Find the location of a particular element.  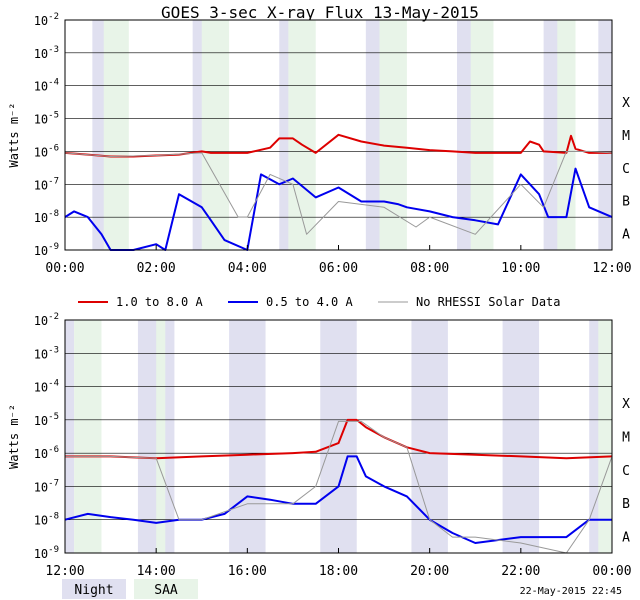

x-tick-label-top-5: 10:00 is located at coordinates (520, 268).